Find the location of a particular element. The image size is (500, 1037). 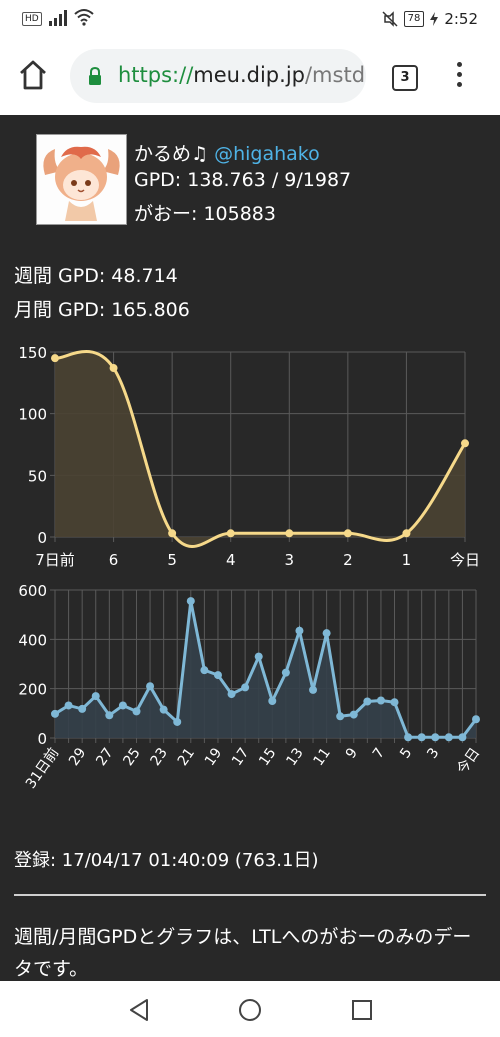

x-tick-label: 6 is located at coordinates (114, 560).